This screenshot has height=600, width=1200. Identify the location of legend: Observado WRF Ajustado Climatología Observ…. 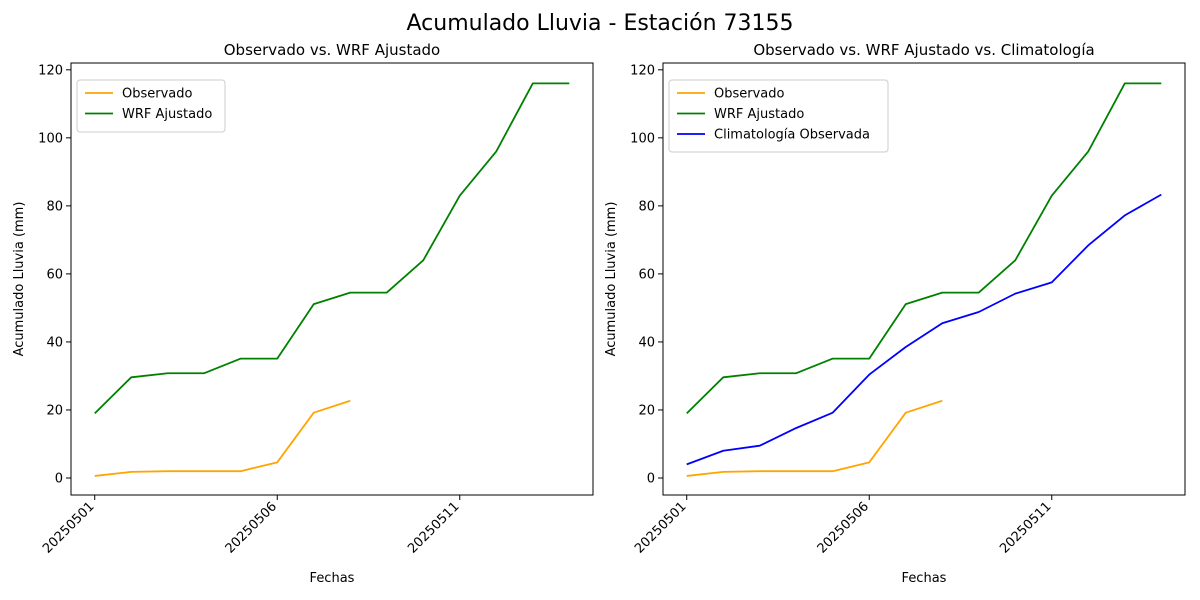
(778, 116).